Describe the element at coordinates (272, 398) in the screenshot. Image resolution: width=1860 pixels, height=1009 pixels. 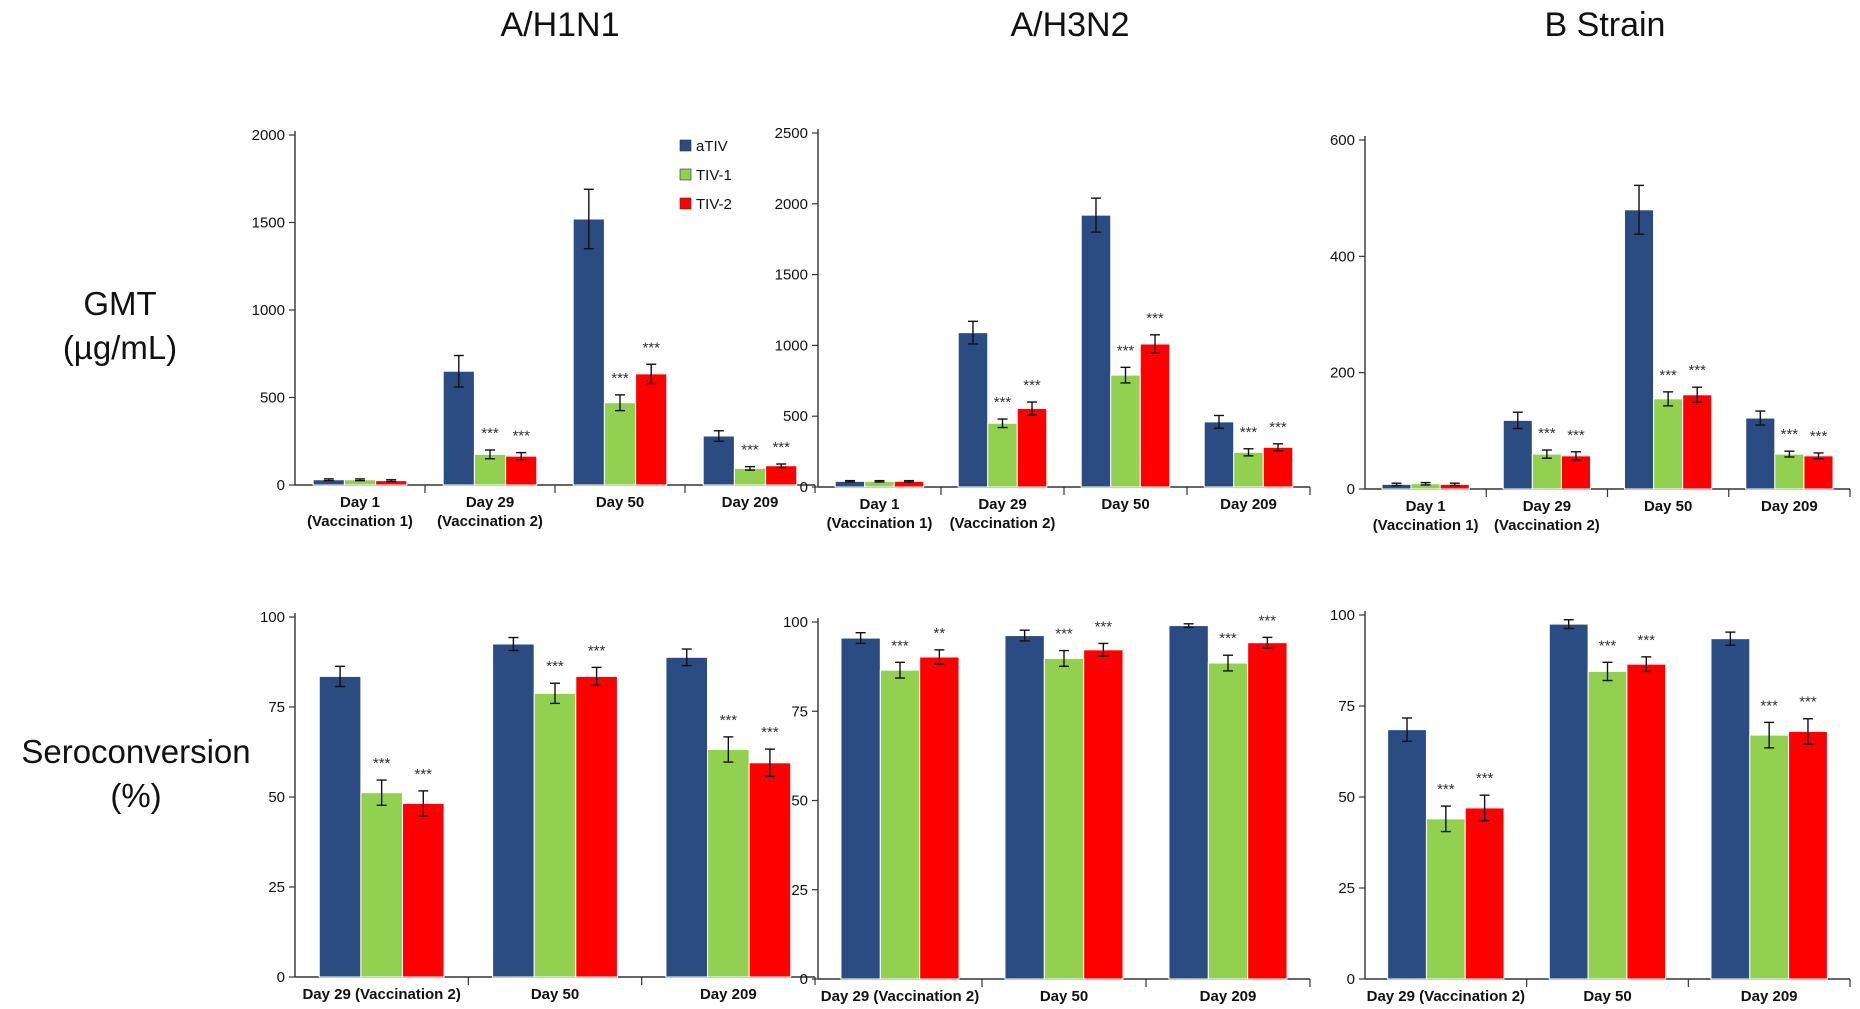
I see `panel0-y-tick-label: 500` at that location.